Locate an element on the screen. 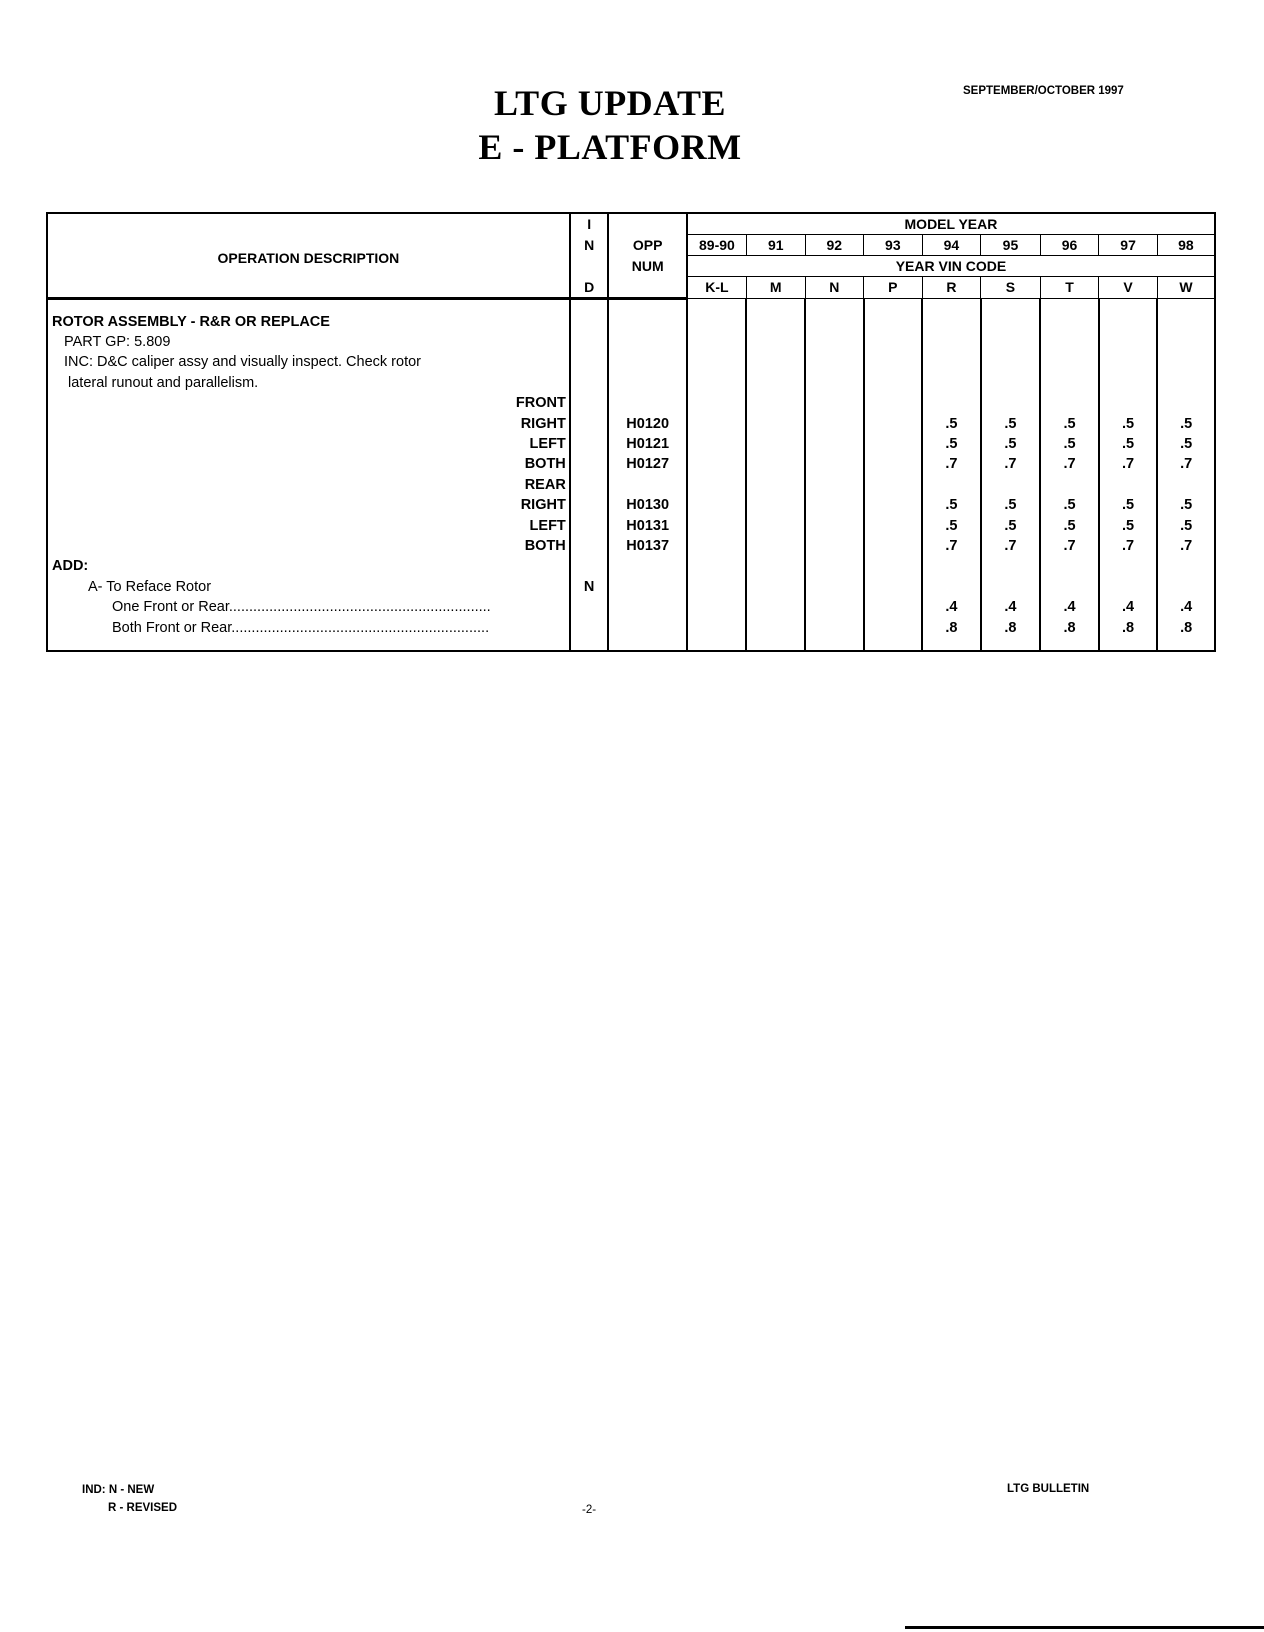  ind-legend-new: IND: N - NEW is located at coordinates (118, 1490).